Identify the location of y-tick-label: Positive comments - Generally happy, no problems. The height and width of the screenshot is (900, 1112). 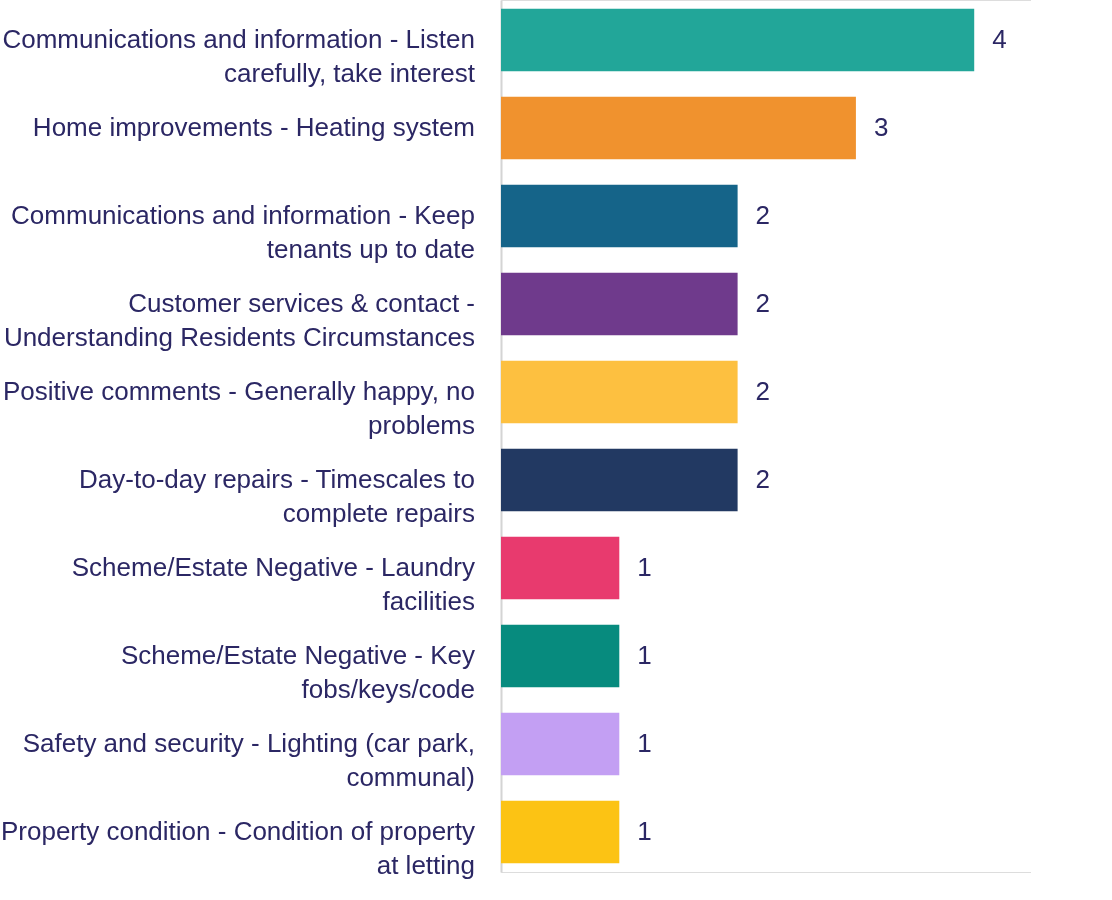
(238, 408).